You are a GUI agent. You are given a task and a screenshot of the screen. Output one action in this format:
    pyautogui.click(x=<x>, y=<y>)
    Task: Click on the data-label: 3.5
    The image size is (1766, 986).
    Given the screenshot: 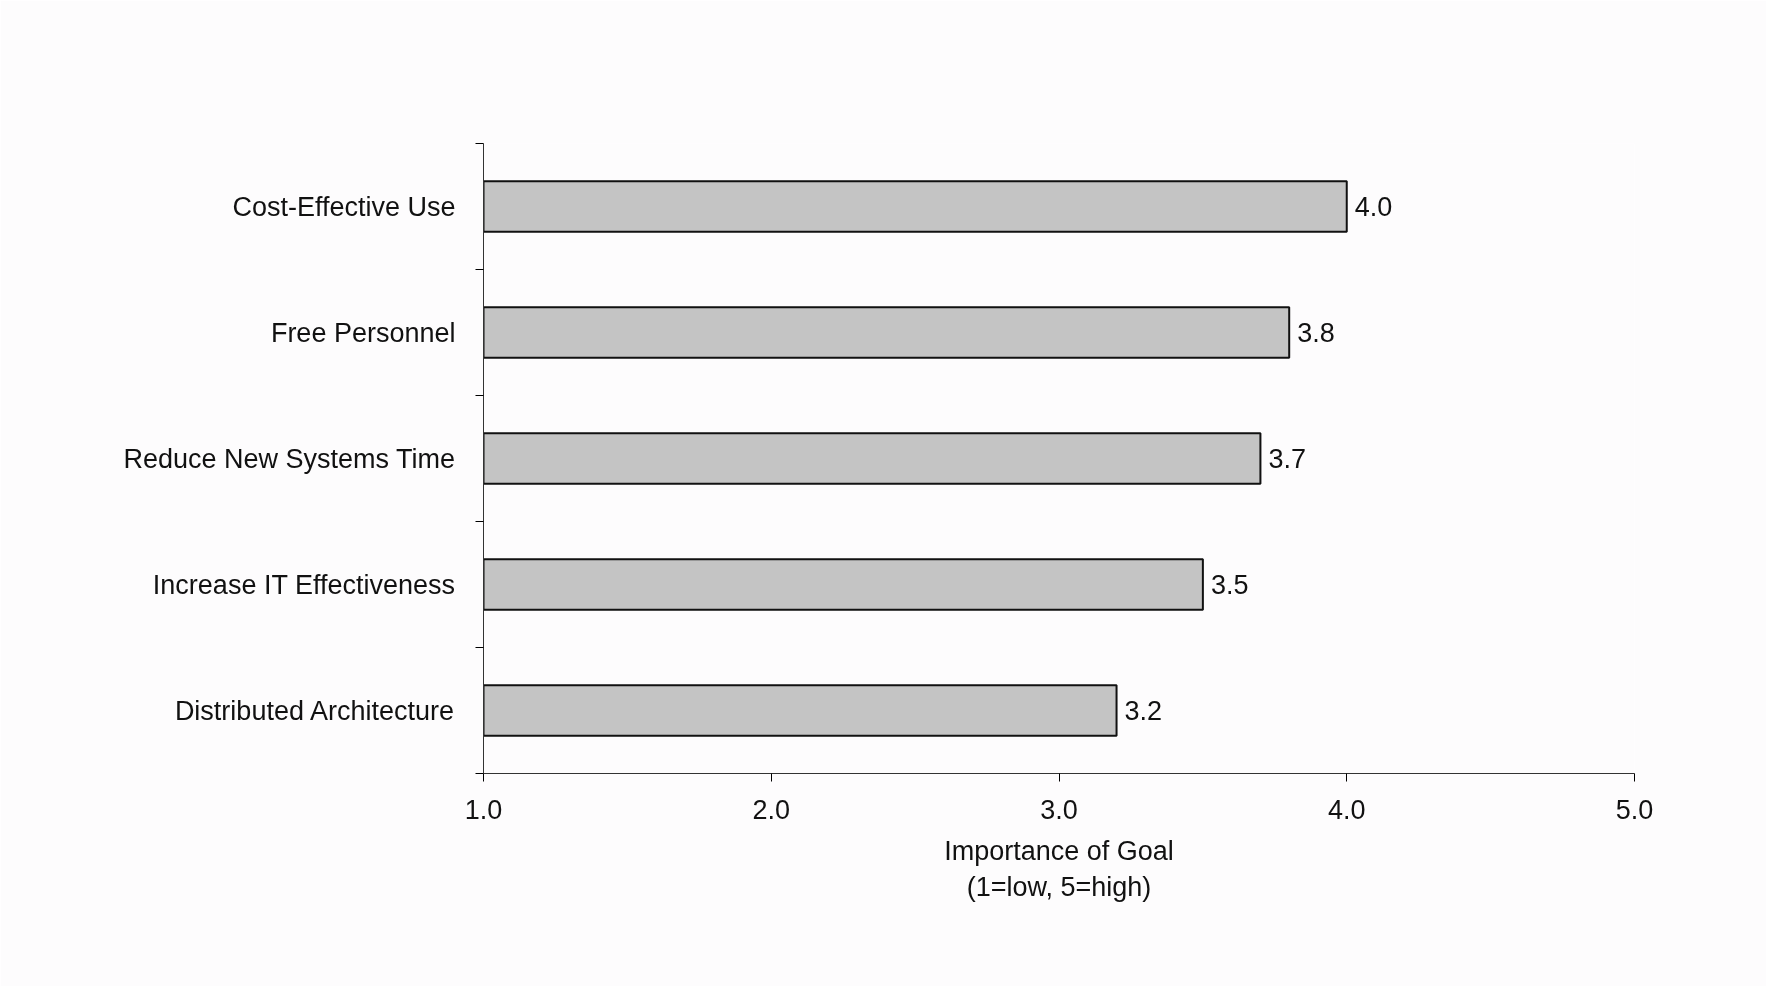 What is the action you would take?
    pyautogui.click(x=1229, y=585)
    